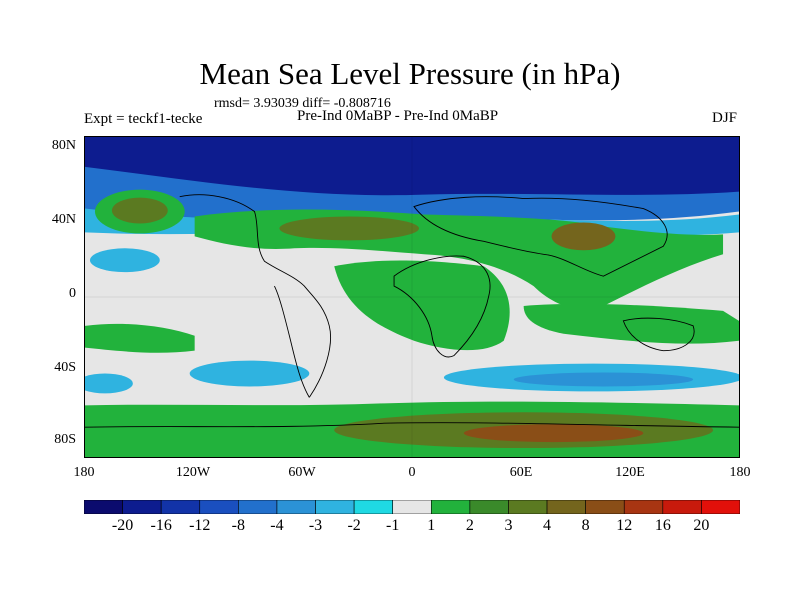  Describe the element at coordinates (277, 525) in the screenshot. I see `colorbar-label: -4` at that location.